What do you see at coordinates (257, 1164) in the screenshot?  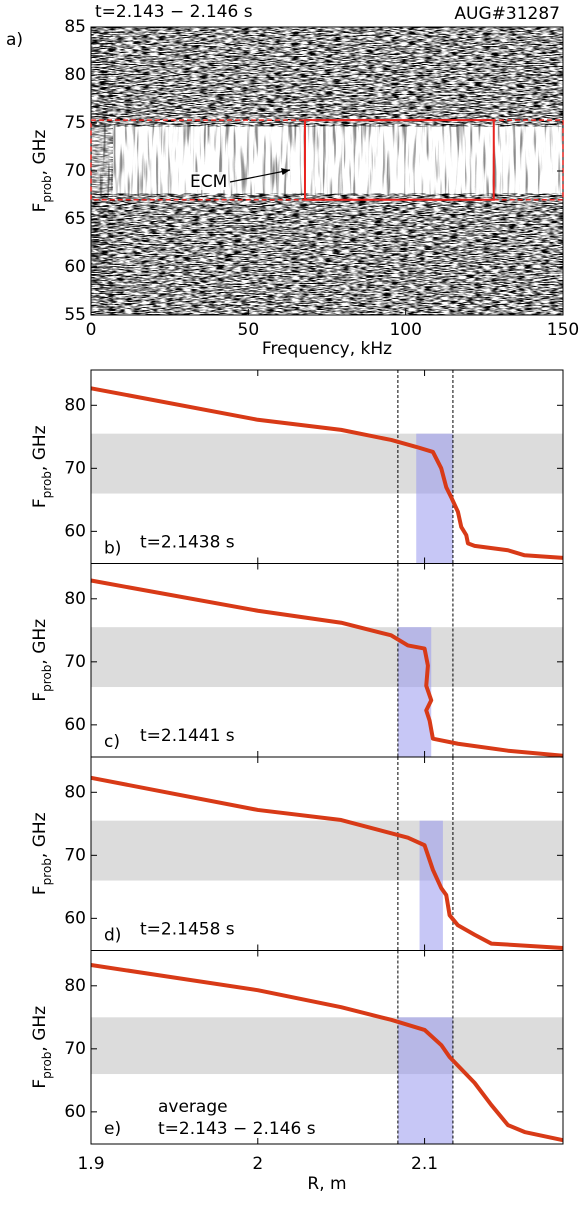 I see `x-tick-label: 2` at bounding box center [257, 1164].